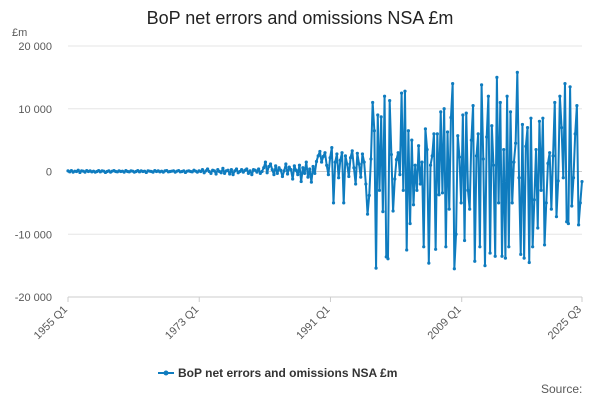 The width and height of the screenshot is (600, 400). I want to click on chart-title: BoP net errors and omissions NSA £m, so click(300, 18).